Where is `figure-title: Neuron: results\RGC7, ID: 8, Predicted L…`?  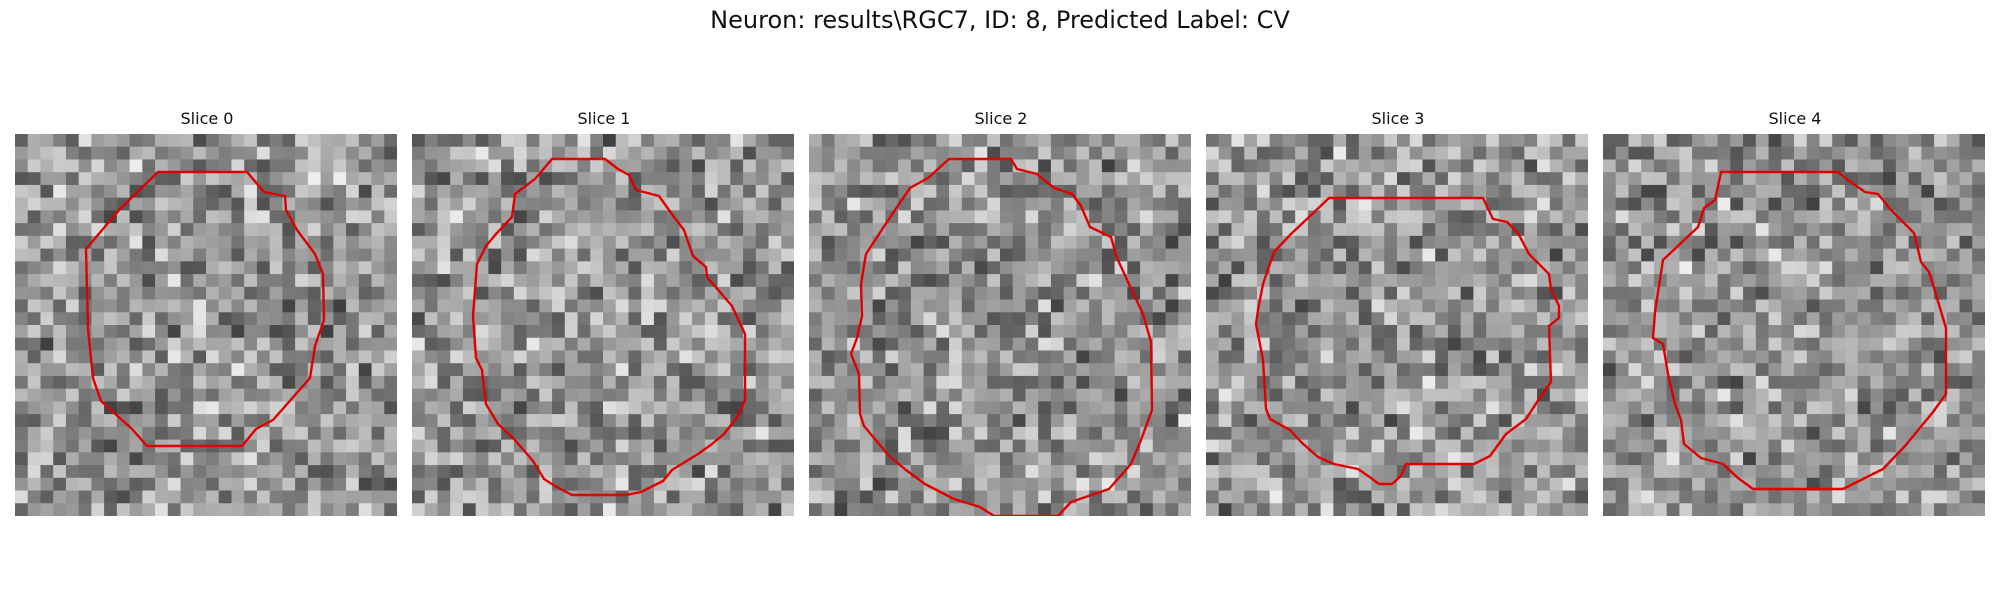 figure-title: Neuron: results\RGC7, ID: 8, Predicted L… is located at coordinates (1000, 20).